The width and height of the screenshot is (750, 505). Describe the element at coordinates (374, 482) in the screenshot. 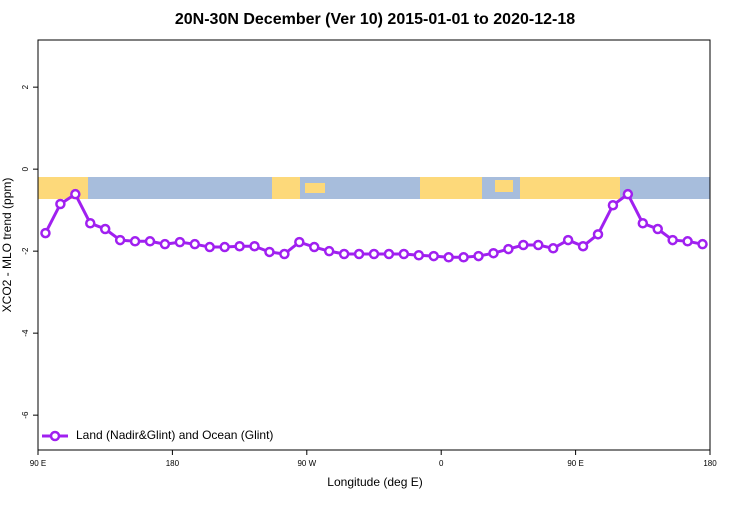

I see `x-axis-label: Longitude (deg E)` at that location.